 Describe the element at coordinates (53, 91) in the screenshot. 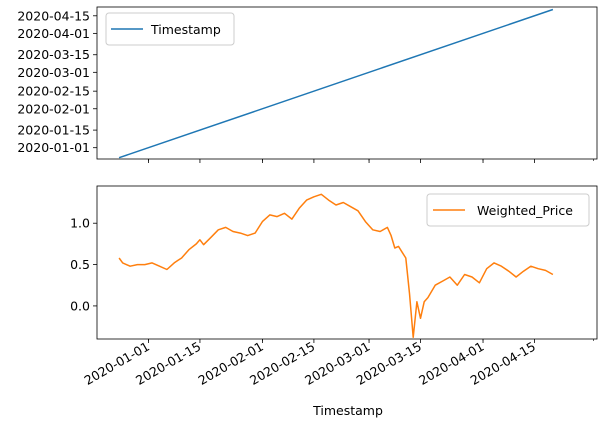

I see `y-tick-label: 2020-02-15` at that location.